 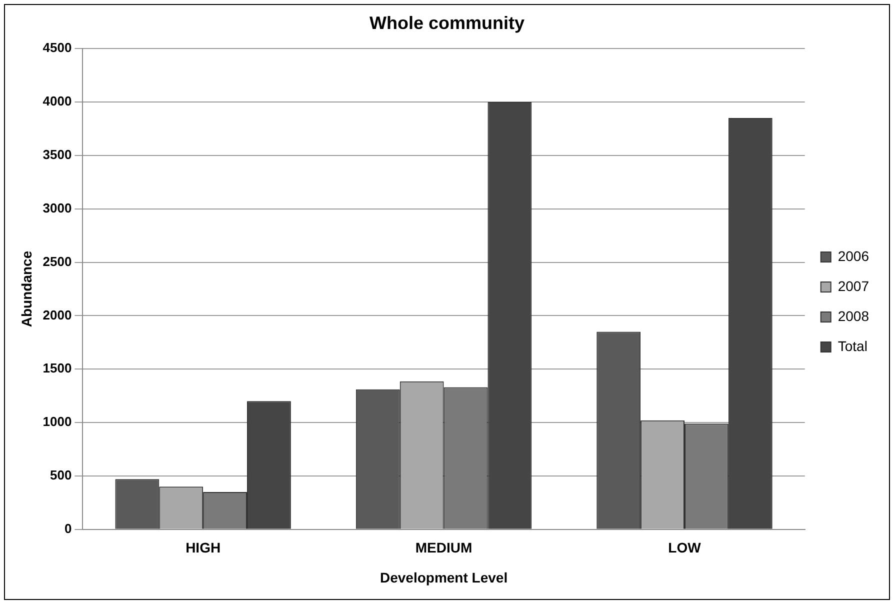 I want to click on y-tick-label: 0, so click(x=68, y=528).